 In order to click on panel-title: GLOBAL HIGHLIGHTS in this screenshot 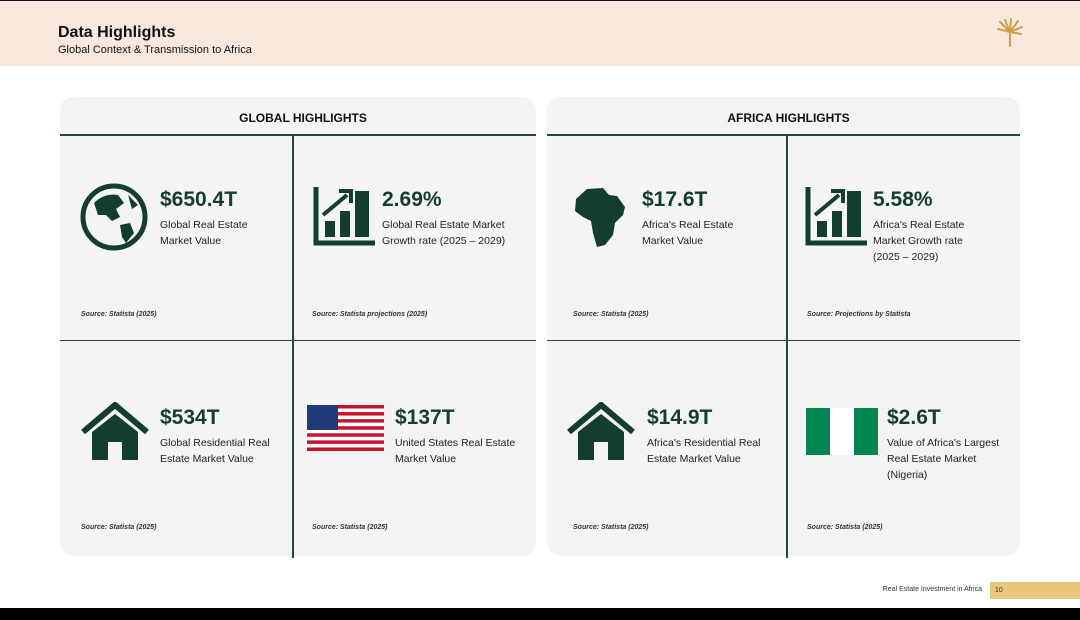, I will do `click(303, 118)`.